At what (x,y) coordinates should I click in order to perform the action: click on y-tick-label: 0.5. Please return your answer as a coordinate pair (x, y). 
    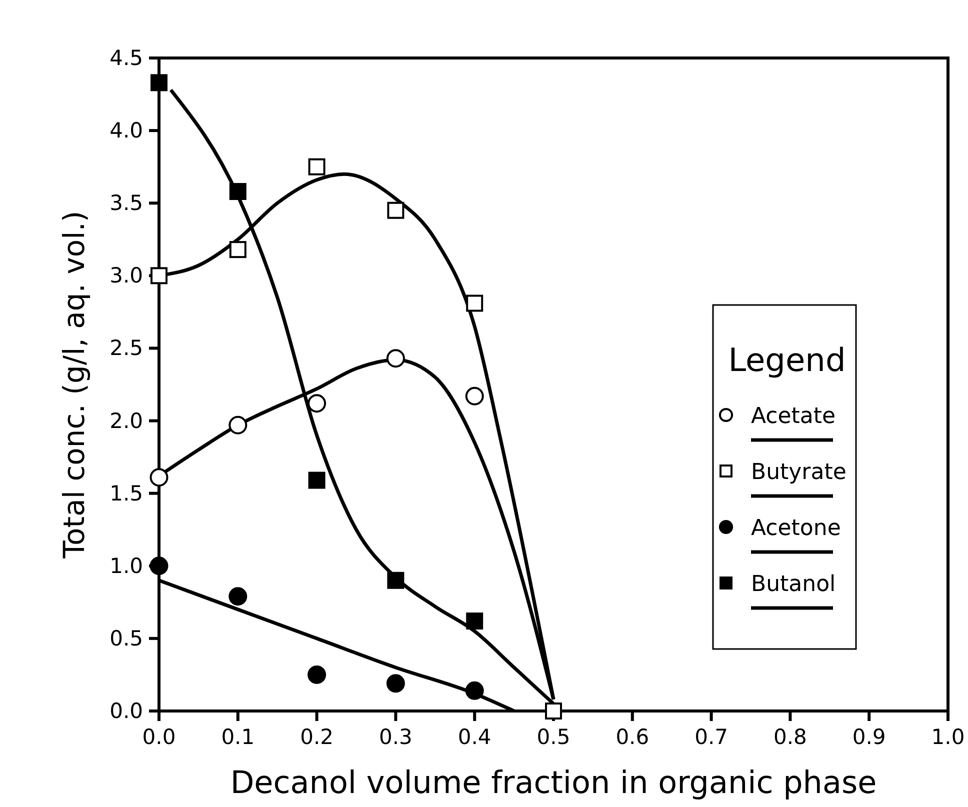
    Looking at the image, I should click on (126, 638).